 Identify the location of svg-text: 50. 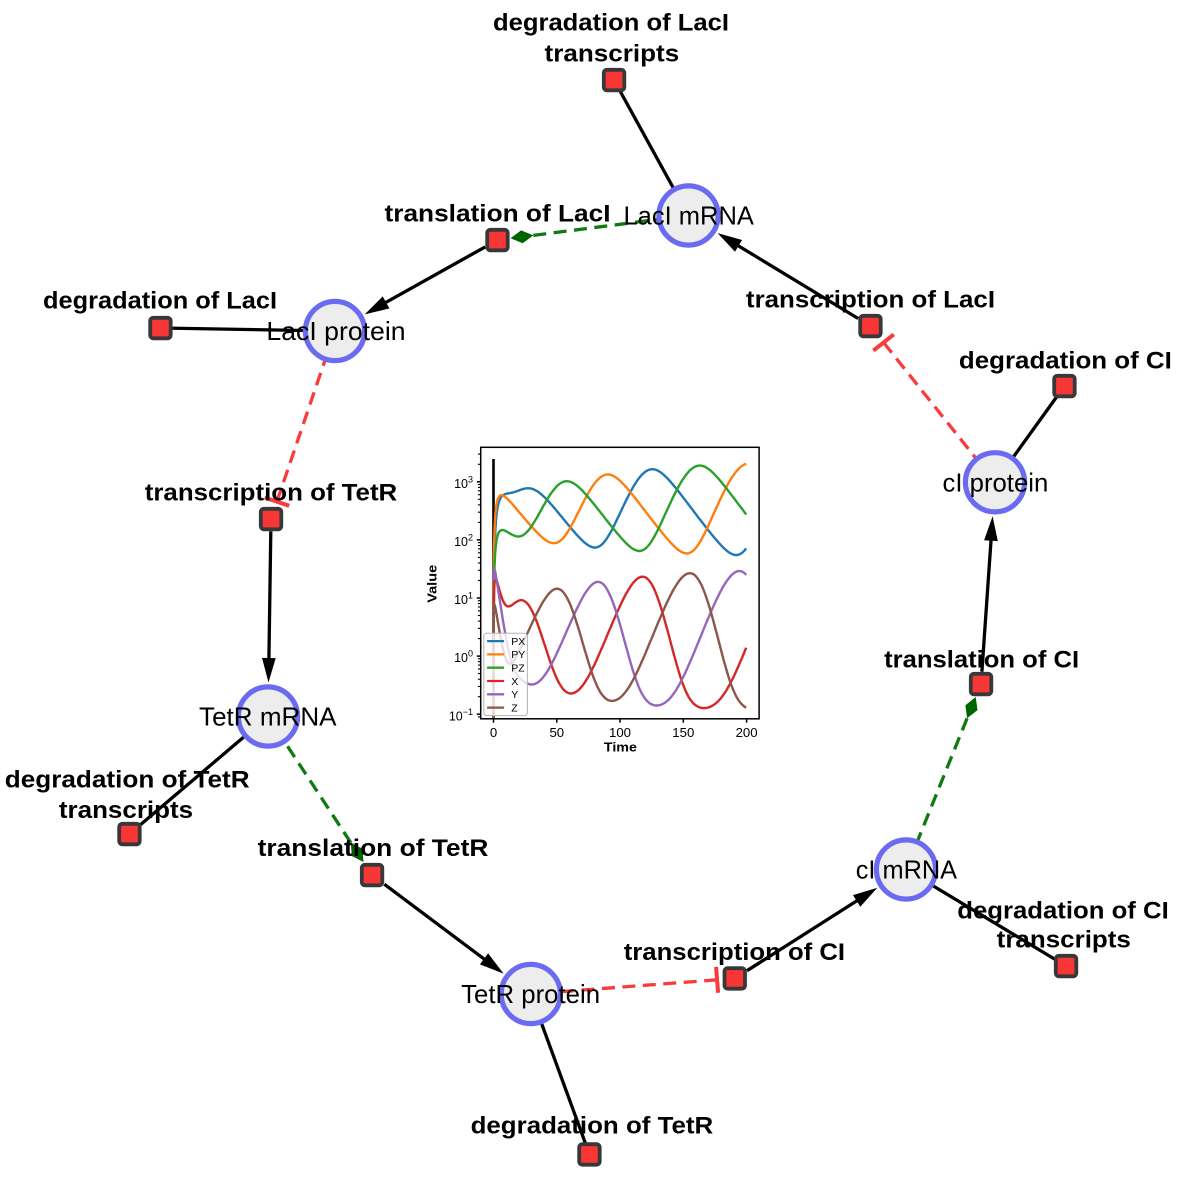
(556, 732).